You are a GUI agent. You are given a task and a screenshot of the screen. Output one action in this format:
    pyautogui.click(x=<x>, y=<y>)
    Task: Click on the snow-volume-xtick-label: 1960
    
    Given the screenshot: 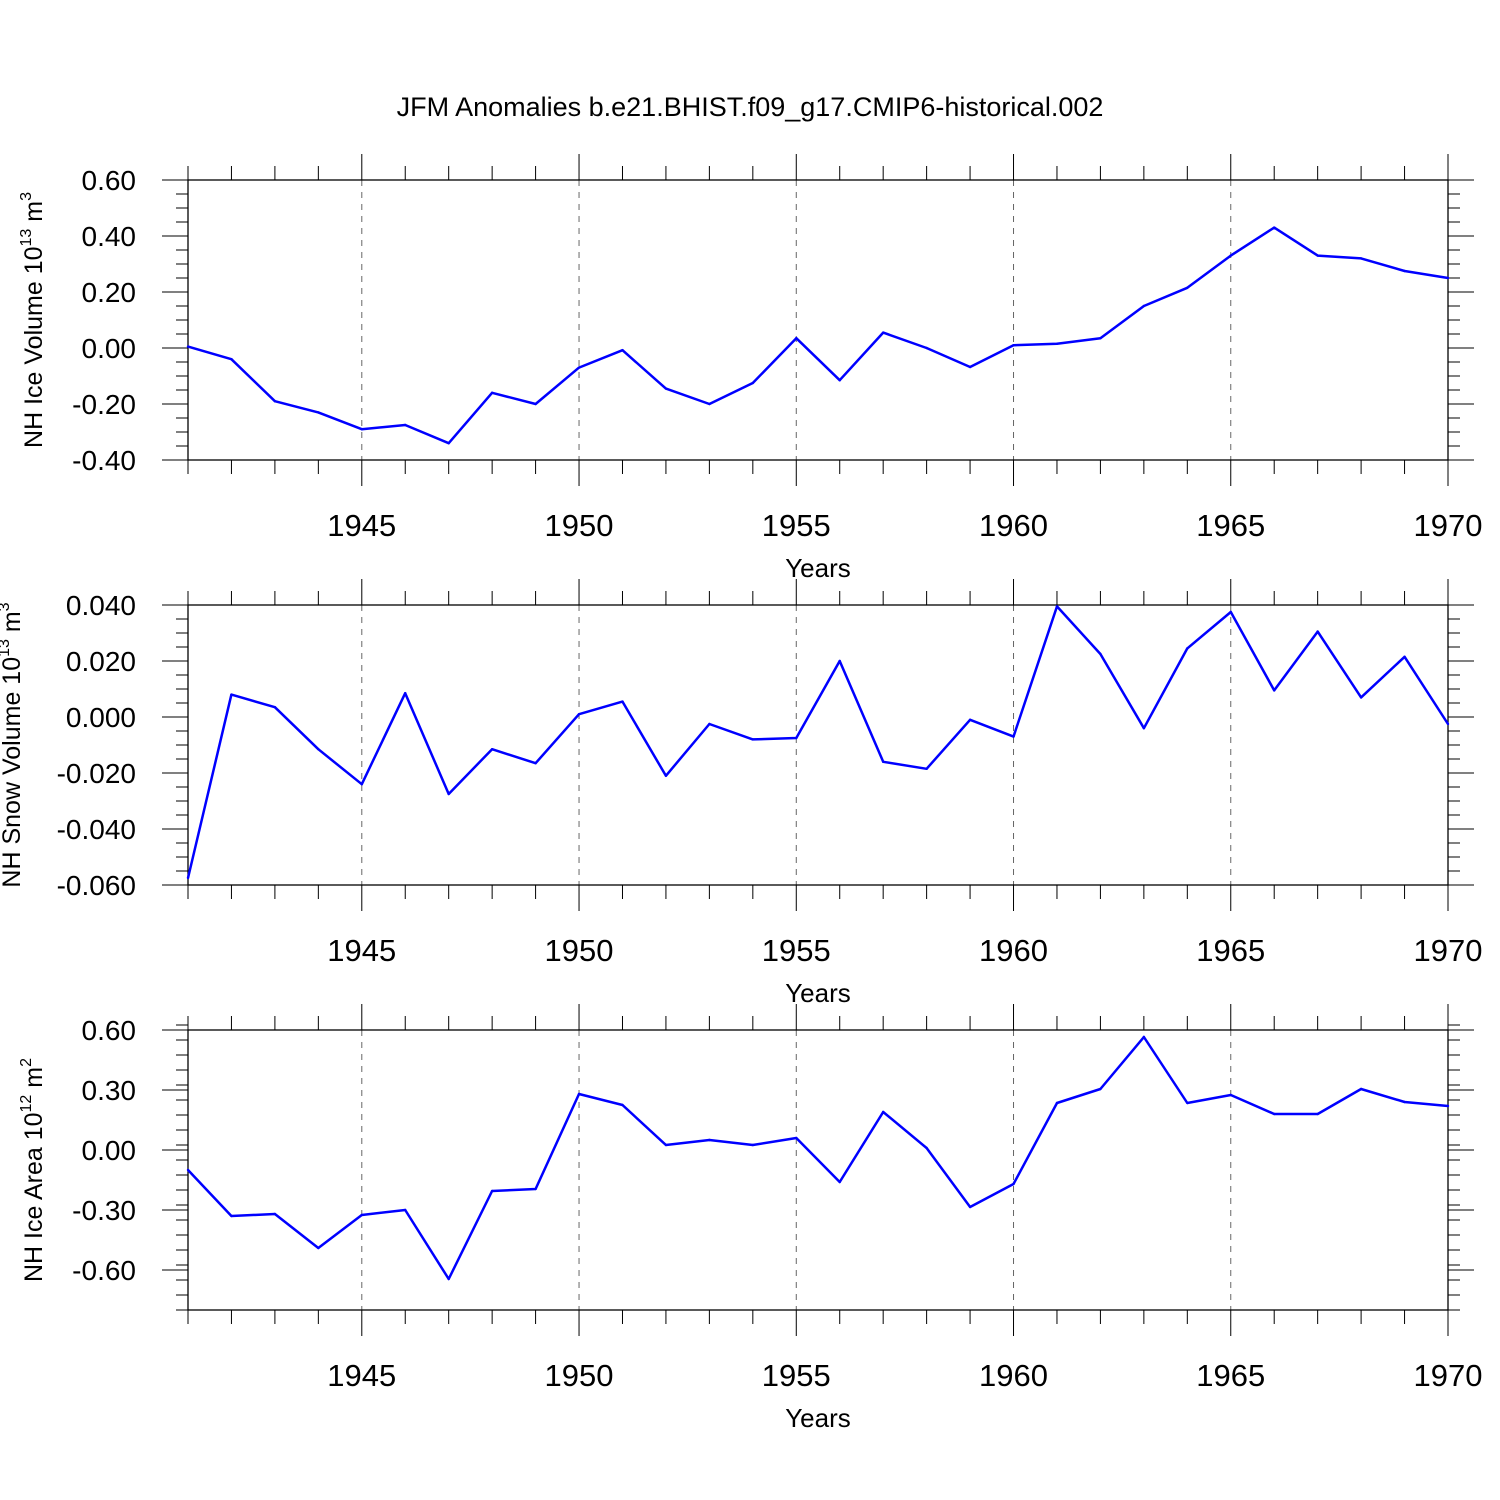 What is the action you would take?
    pyautogui.click(x=1013, y=950)
    